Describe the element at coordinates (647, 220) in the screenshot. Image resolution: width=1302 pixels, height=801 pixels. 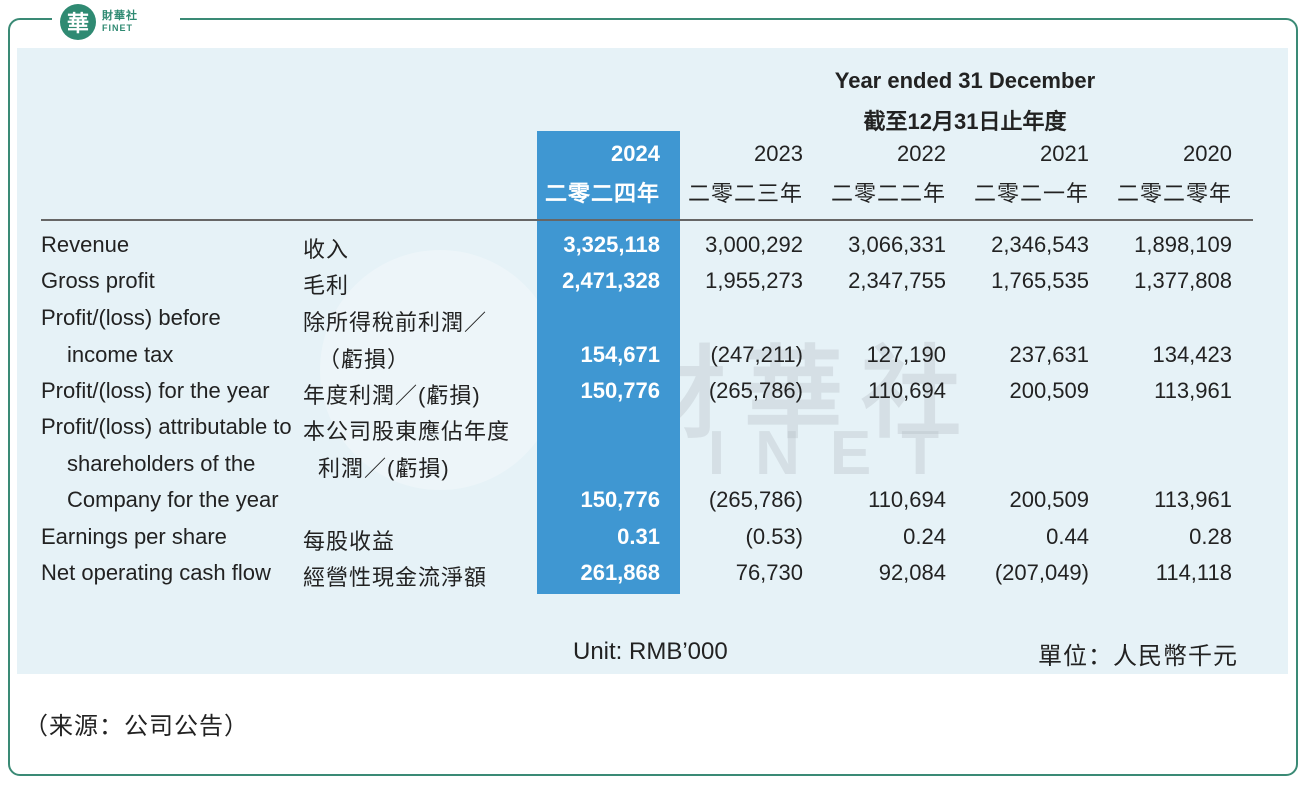
I see `header-divider` at that location.